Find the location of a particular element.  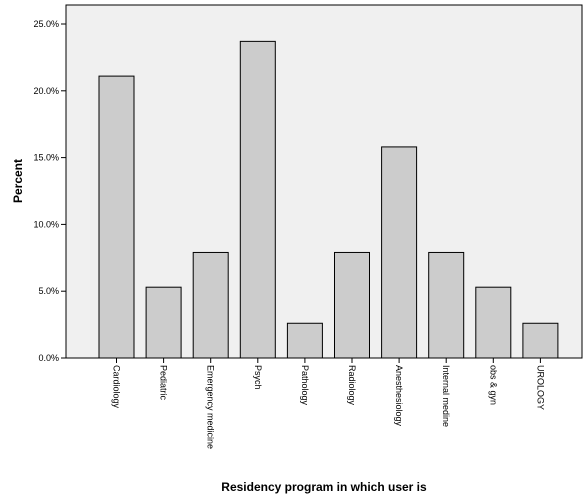

x-tick-label: Cardiology is located at coordinates (117, 387).